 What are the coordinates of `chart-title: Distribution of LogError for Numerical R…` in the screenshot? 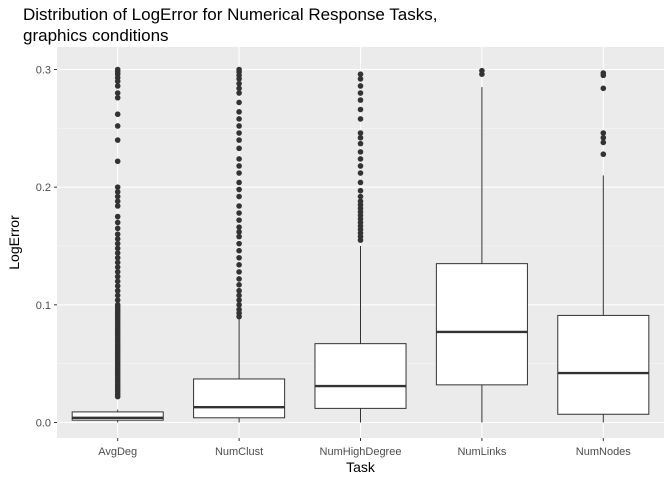 It's located at (230, 25).